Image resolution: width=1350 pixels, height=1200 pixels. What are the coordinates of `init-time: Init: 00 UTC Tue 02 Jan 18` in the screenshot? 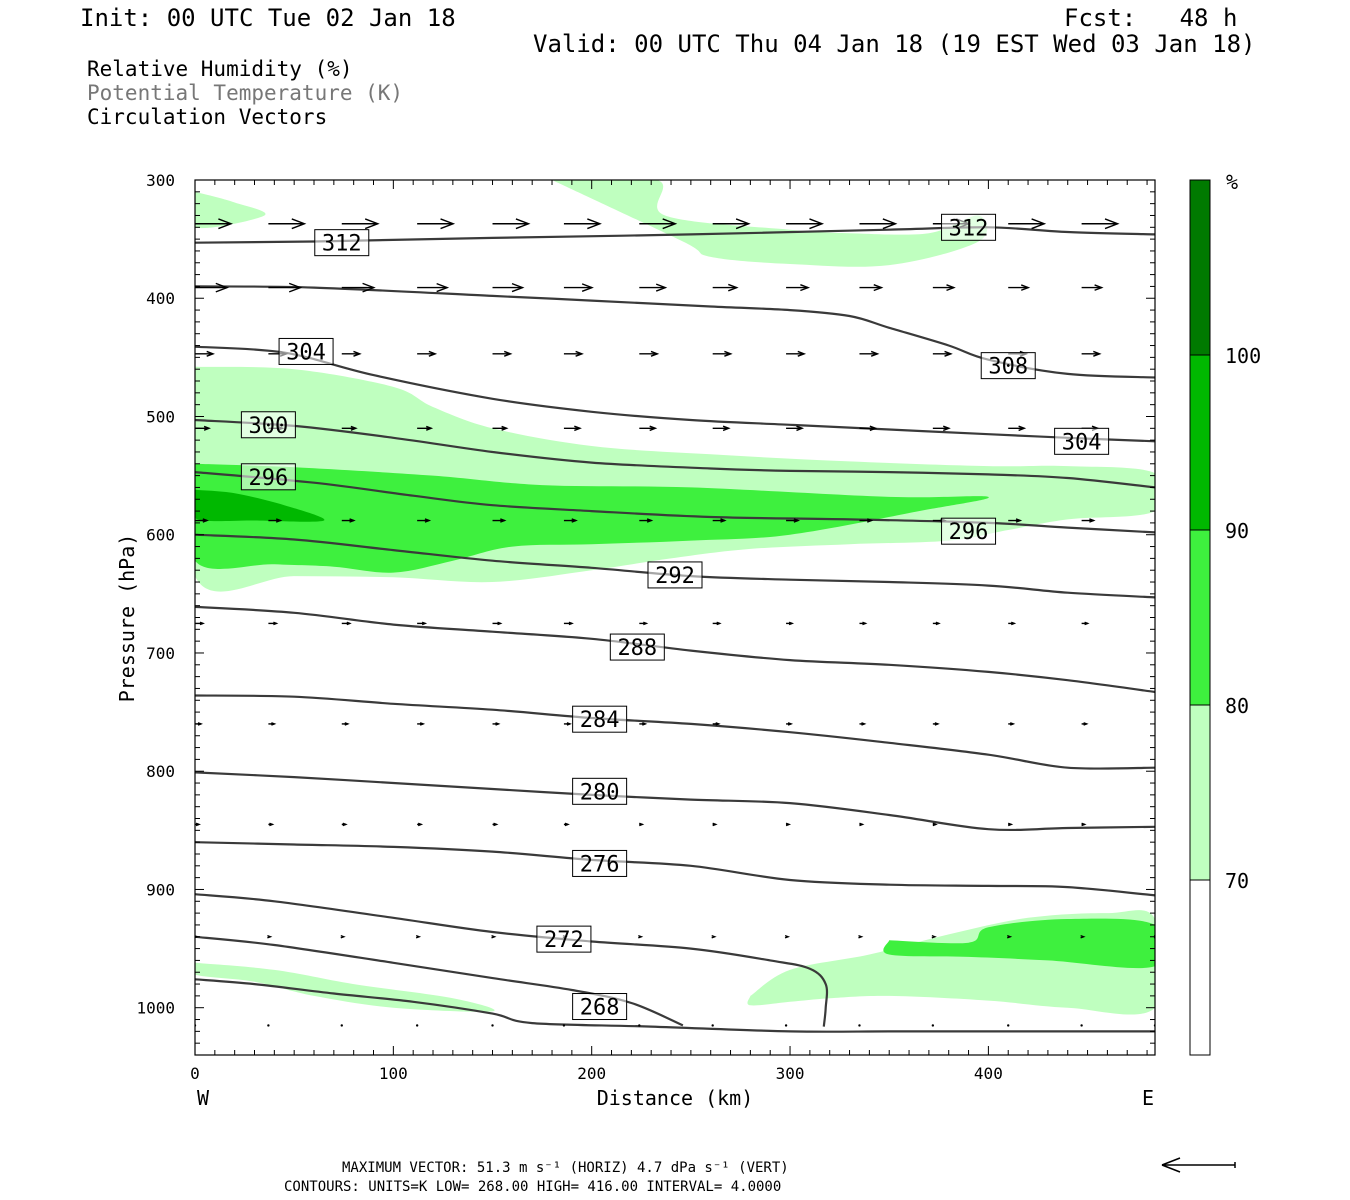 It's located at (268, 18).